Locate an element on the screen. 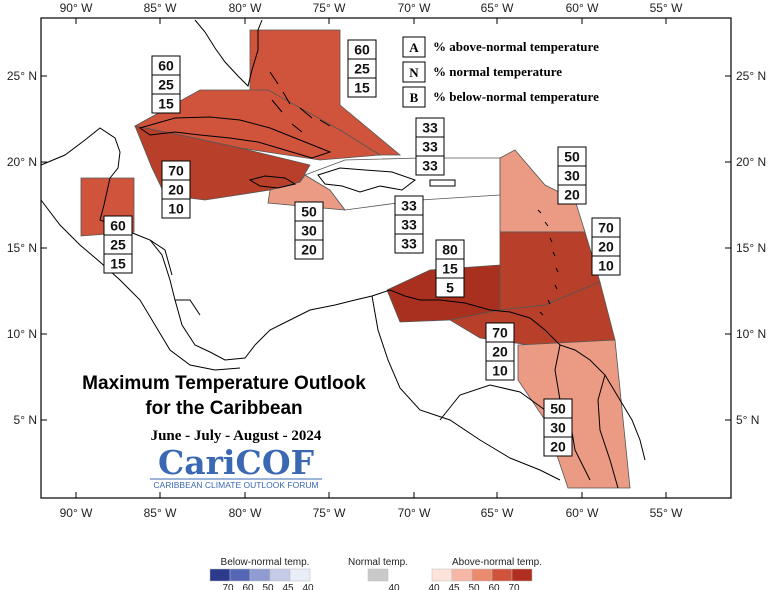 Image resolution: width=768 pixels, height=590 pixels. coast-florida is located at coordinates (228, 53).